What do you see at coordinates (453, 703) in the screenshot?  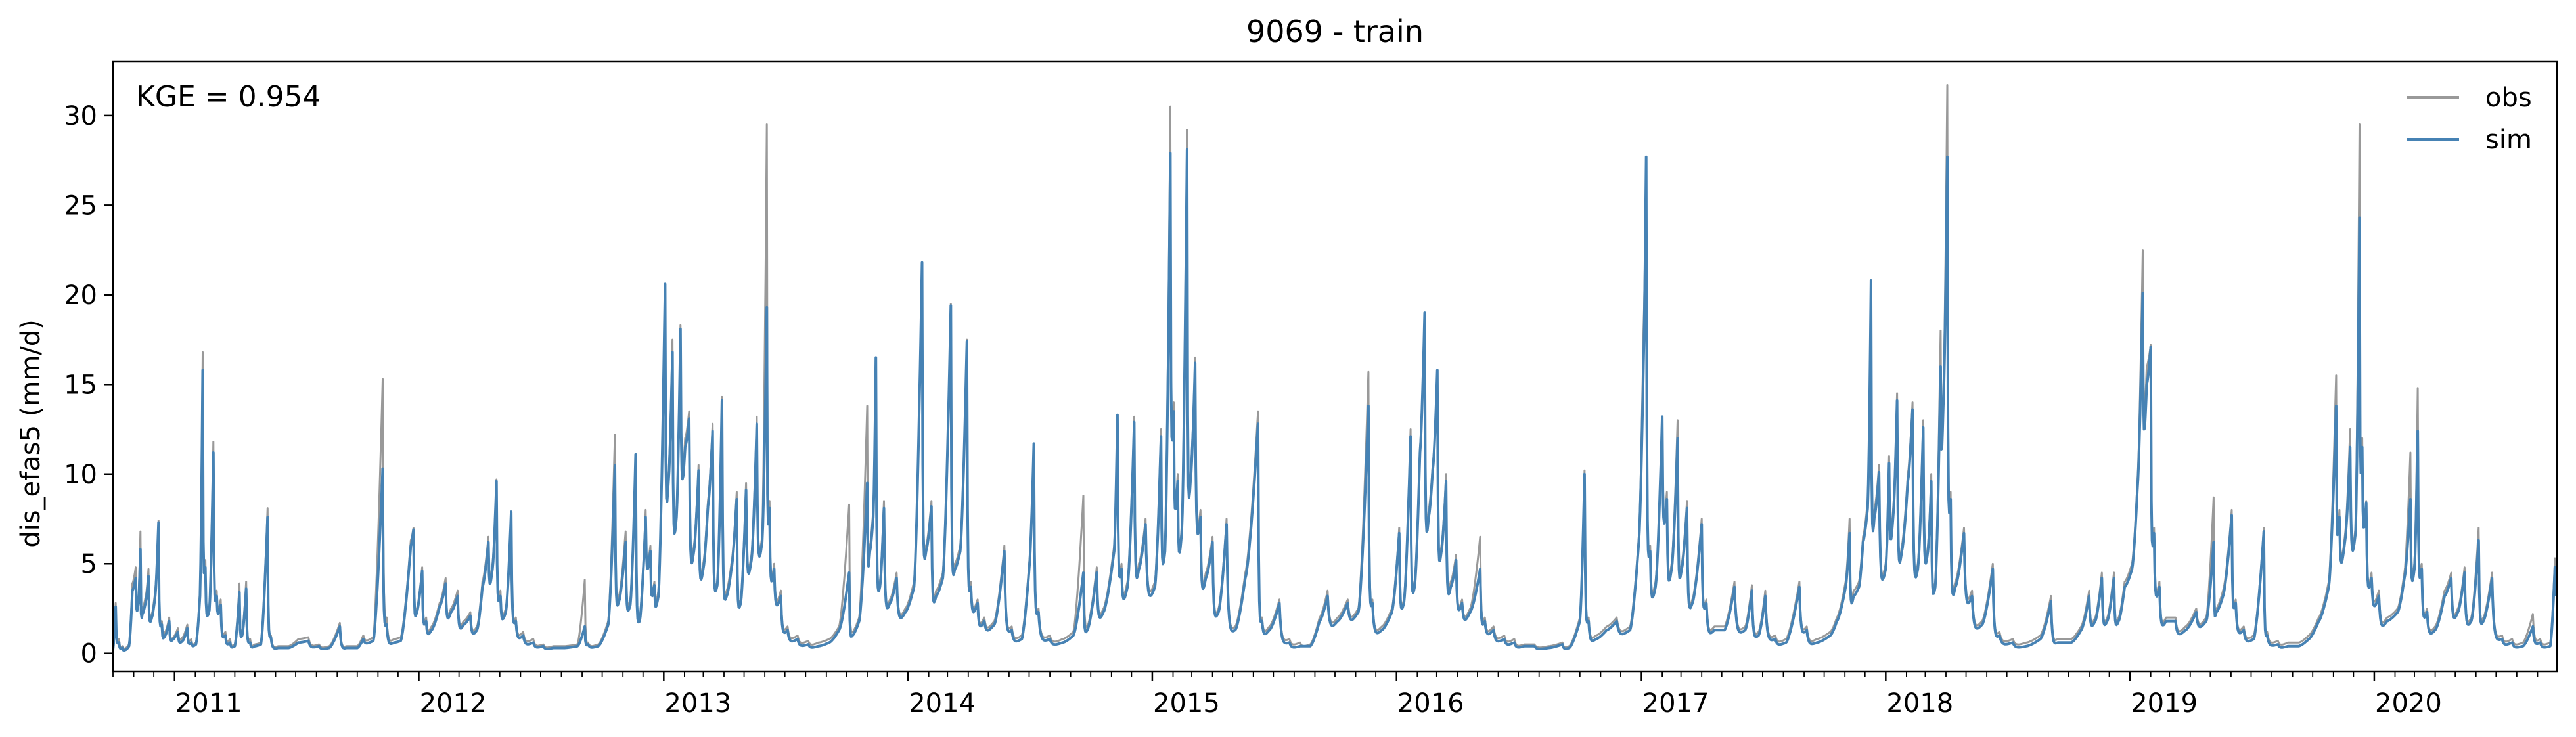 I see `x-tick-label-2012: 2012` at bounding box center [453, 703].